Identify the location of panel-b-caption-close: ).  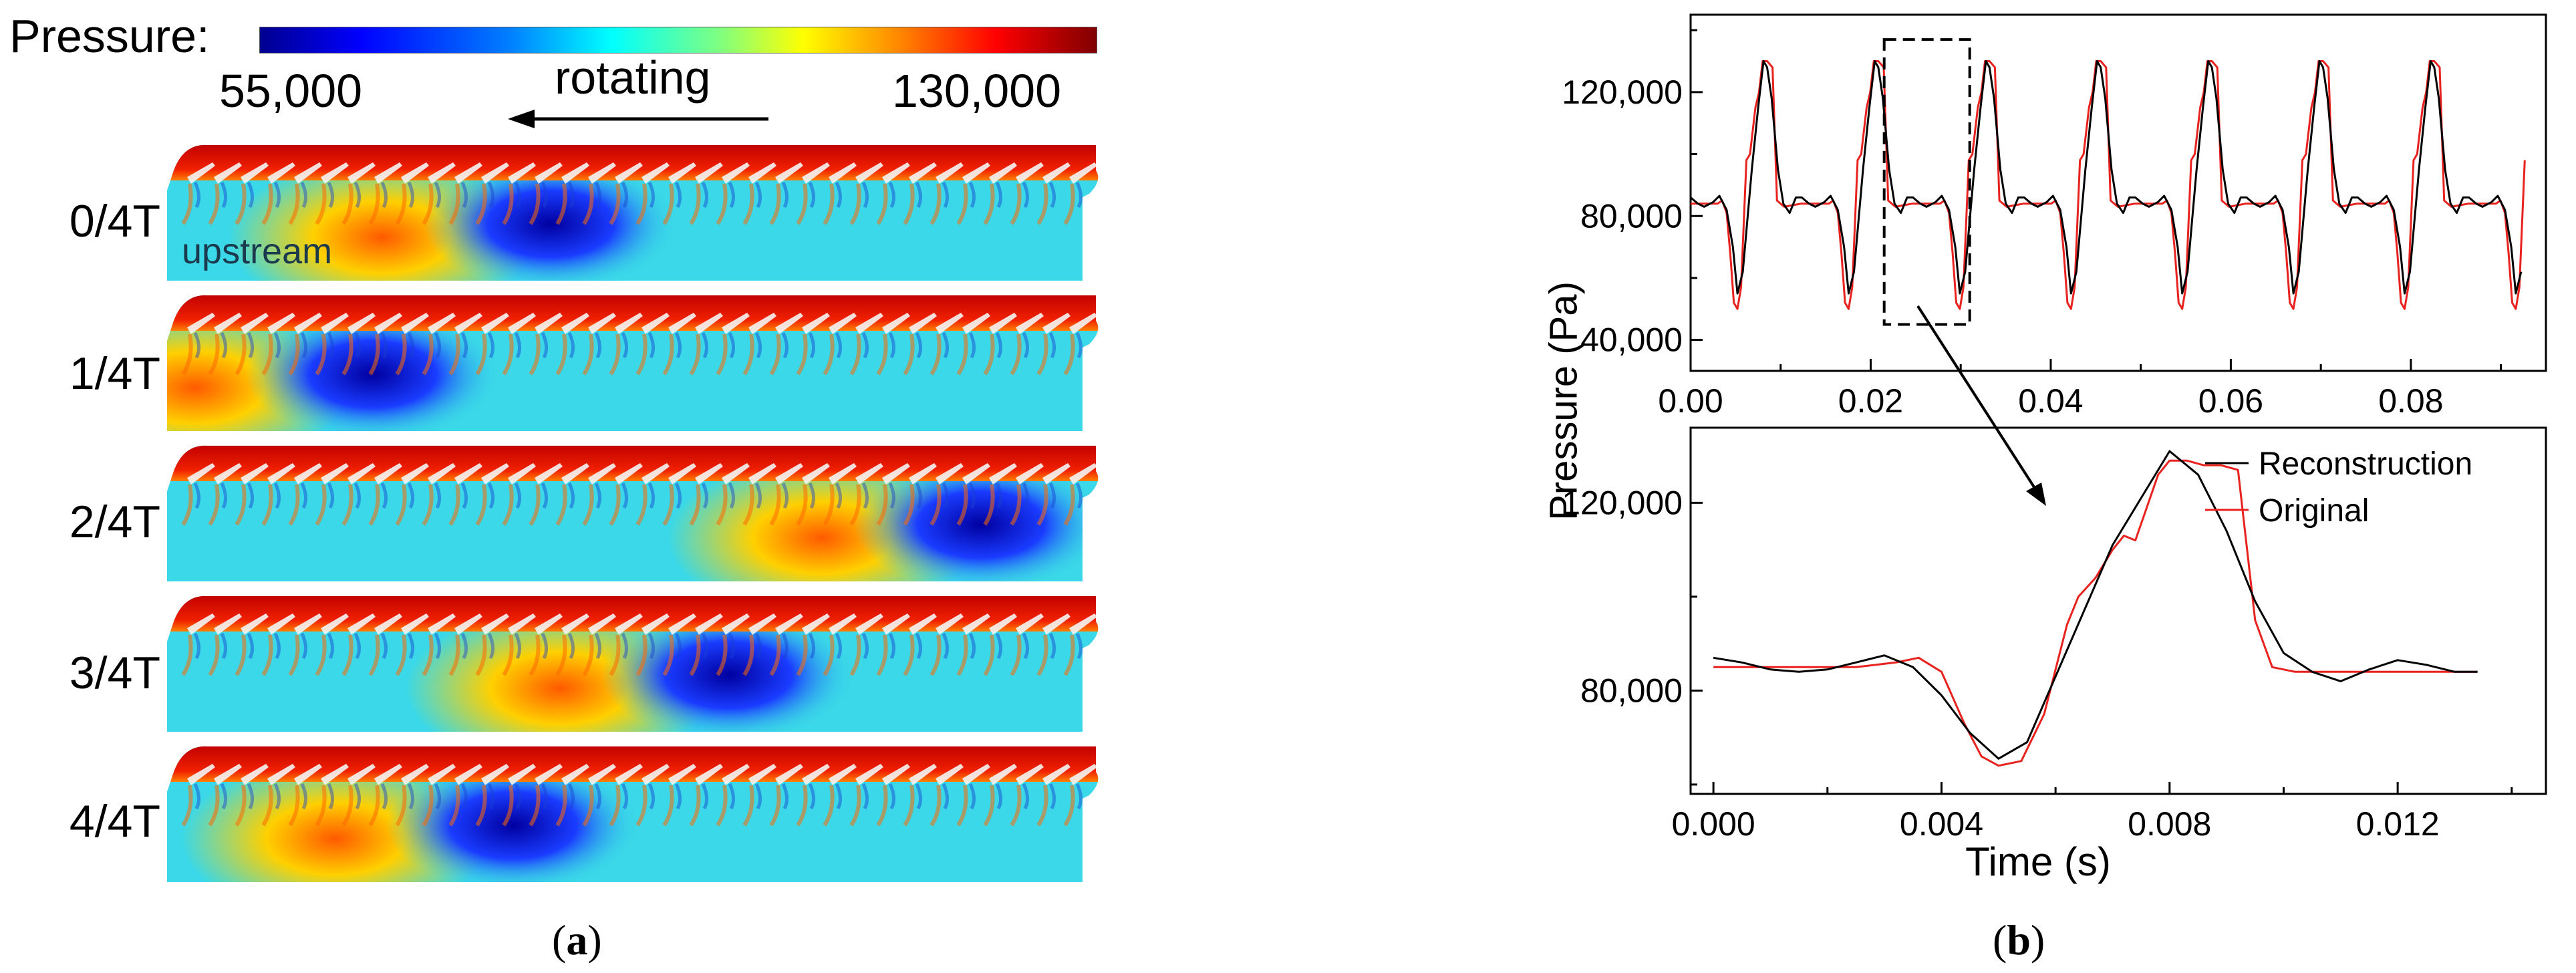
(2037, 940).